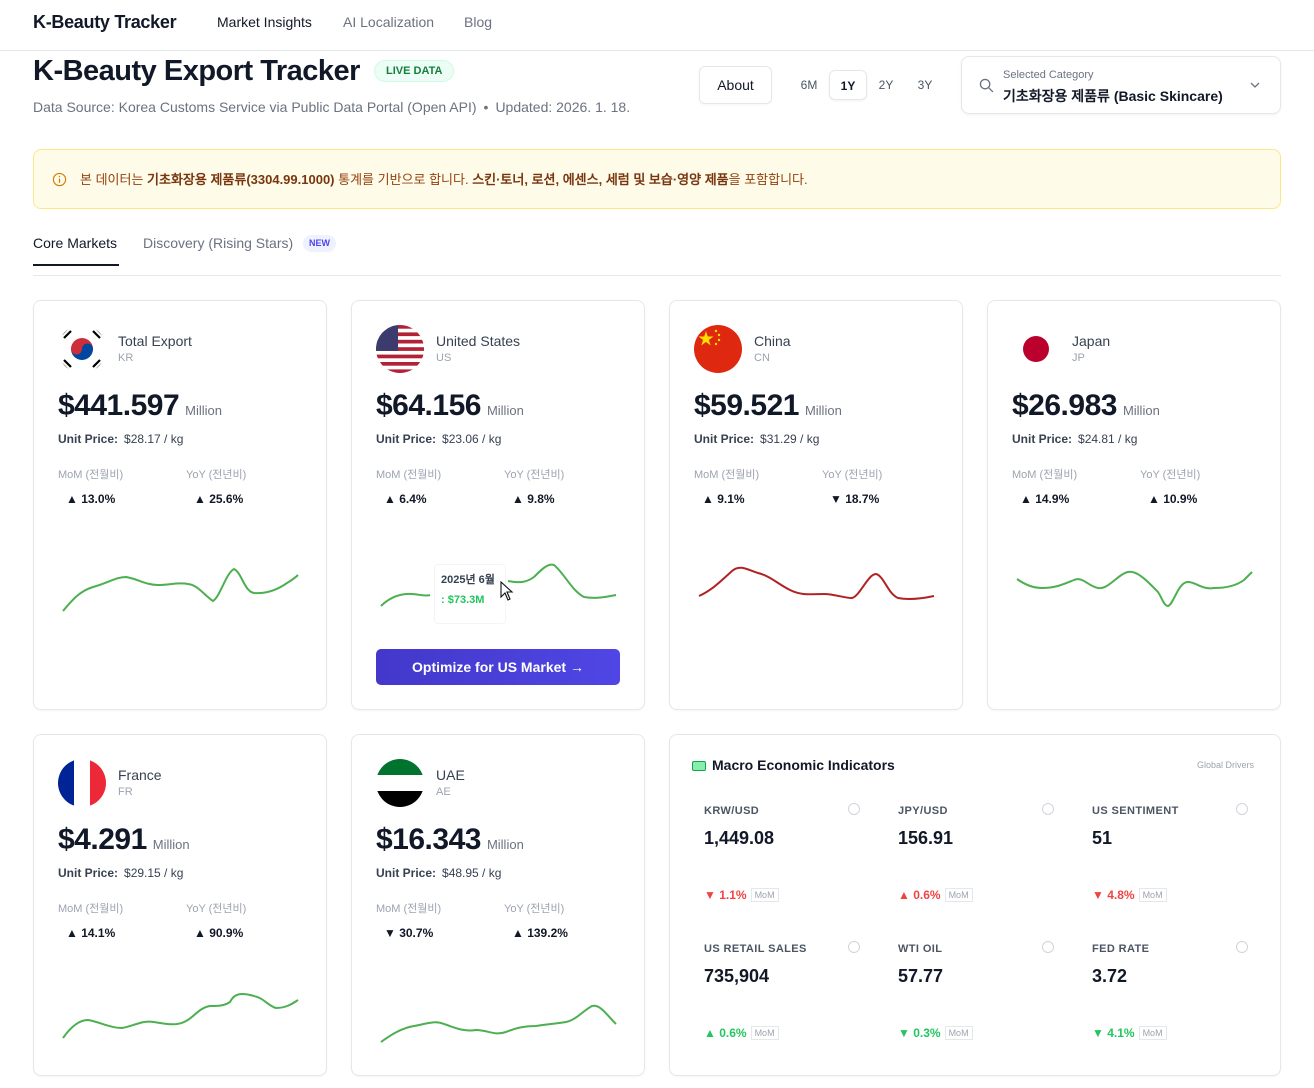 Image resolution: width=1314 pixels, height=1088 pixels. I want to click on unit-price-value: $24.81 / kg, so click(1108, 439).